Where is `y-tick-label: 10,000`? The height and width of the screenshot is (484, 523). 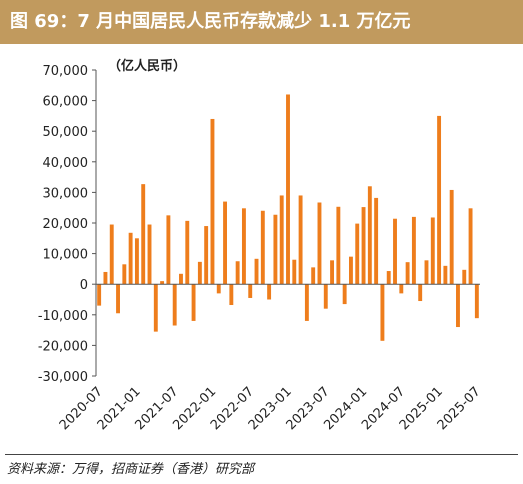
y-tick-label: 10,000 is located at coordinates (66, 255).